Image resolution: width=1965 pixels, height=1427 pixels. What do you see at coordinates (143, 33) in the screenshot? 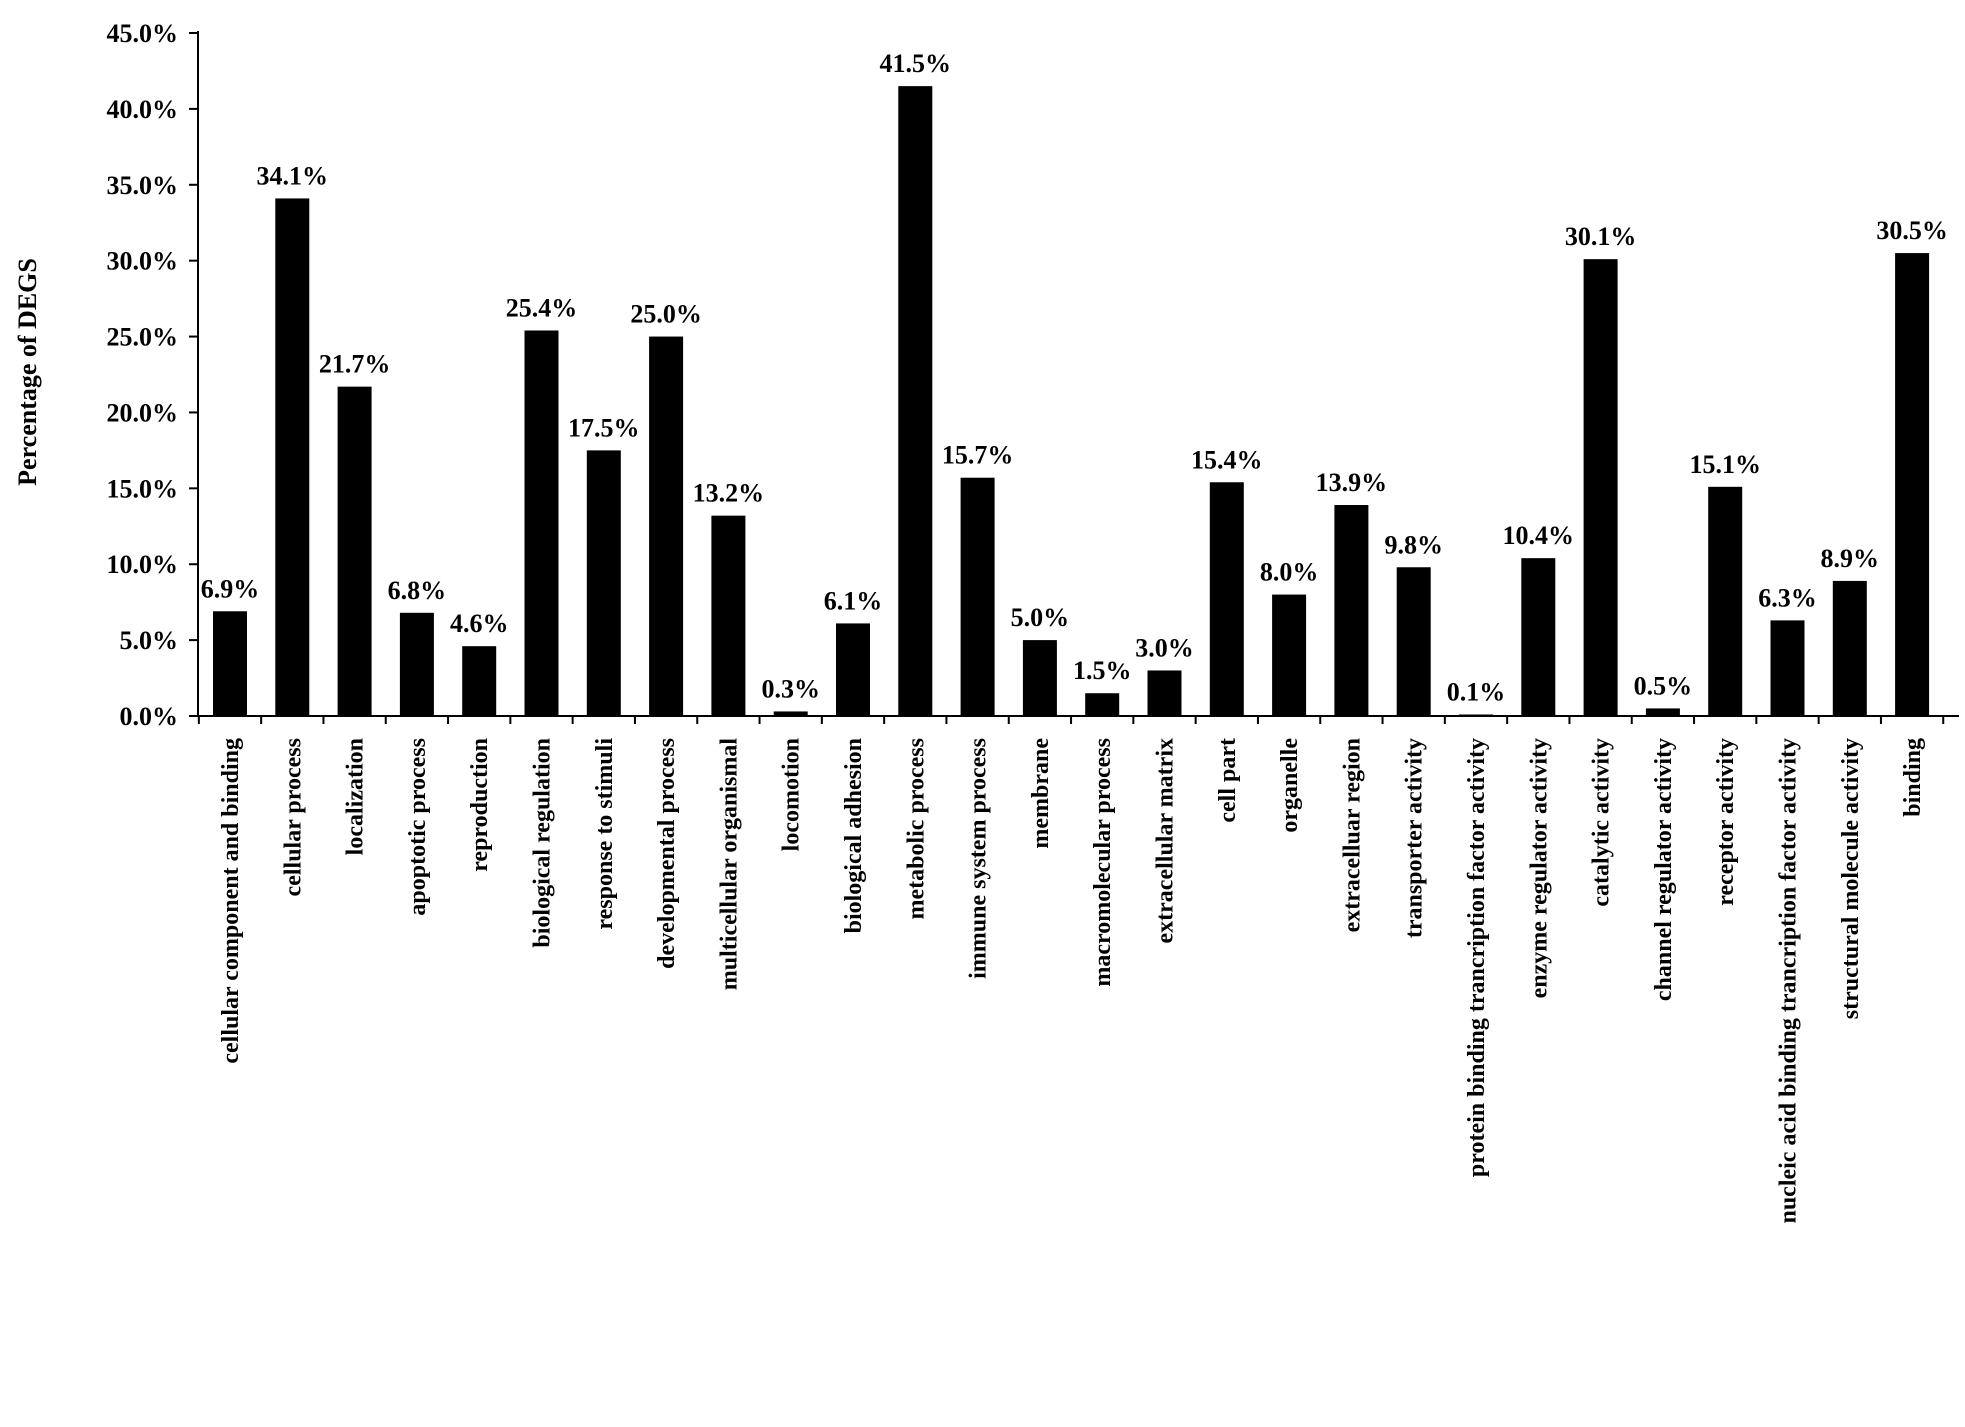
I see `y-tick-label: 45.0%` at bounding box center [143, 33].